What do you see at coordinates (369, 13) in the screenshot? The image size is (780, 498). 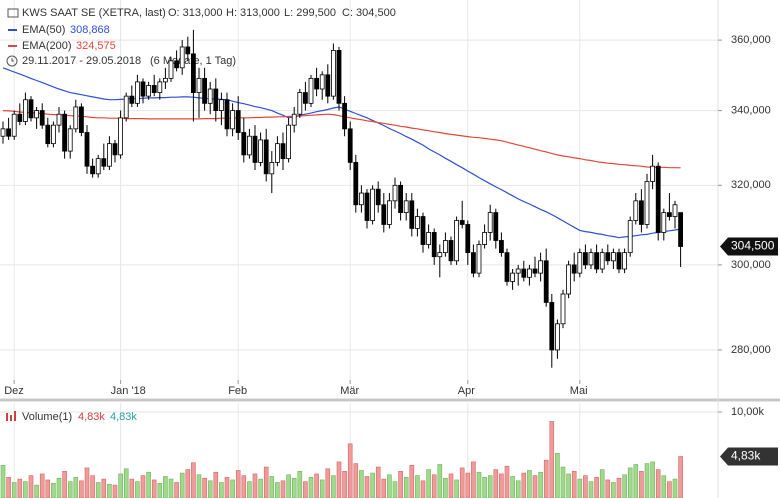 I see `ohlc-close: C: 304,500` at bounding box center [369, 13].